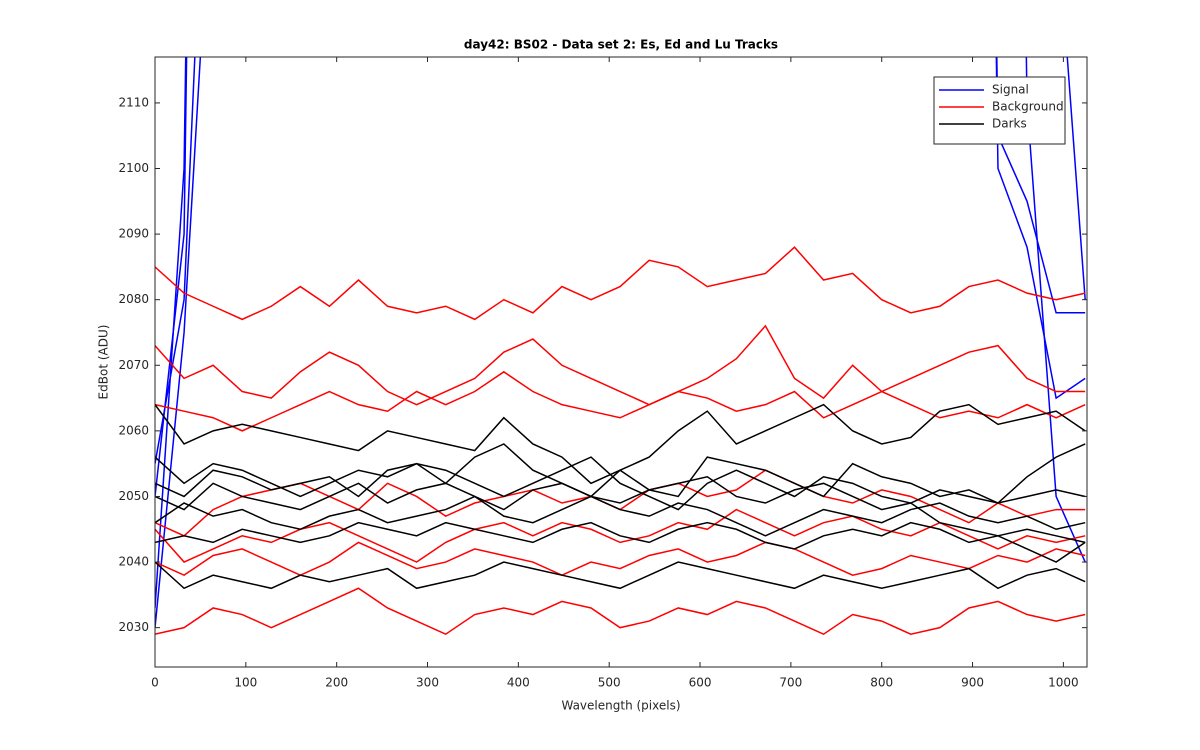 The width and height of the screenshot is (1200, 750). Describe the element at coordinates (133, 496) in the screenshot. I see `y-tick-label: 2050` at that location.